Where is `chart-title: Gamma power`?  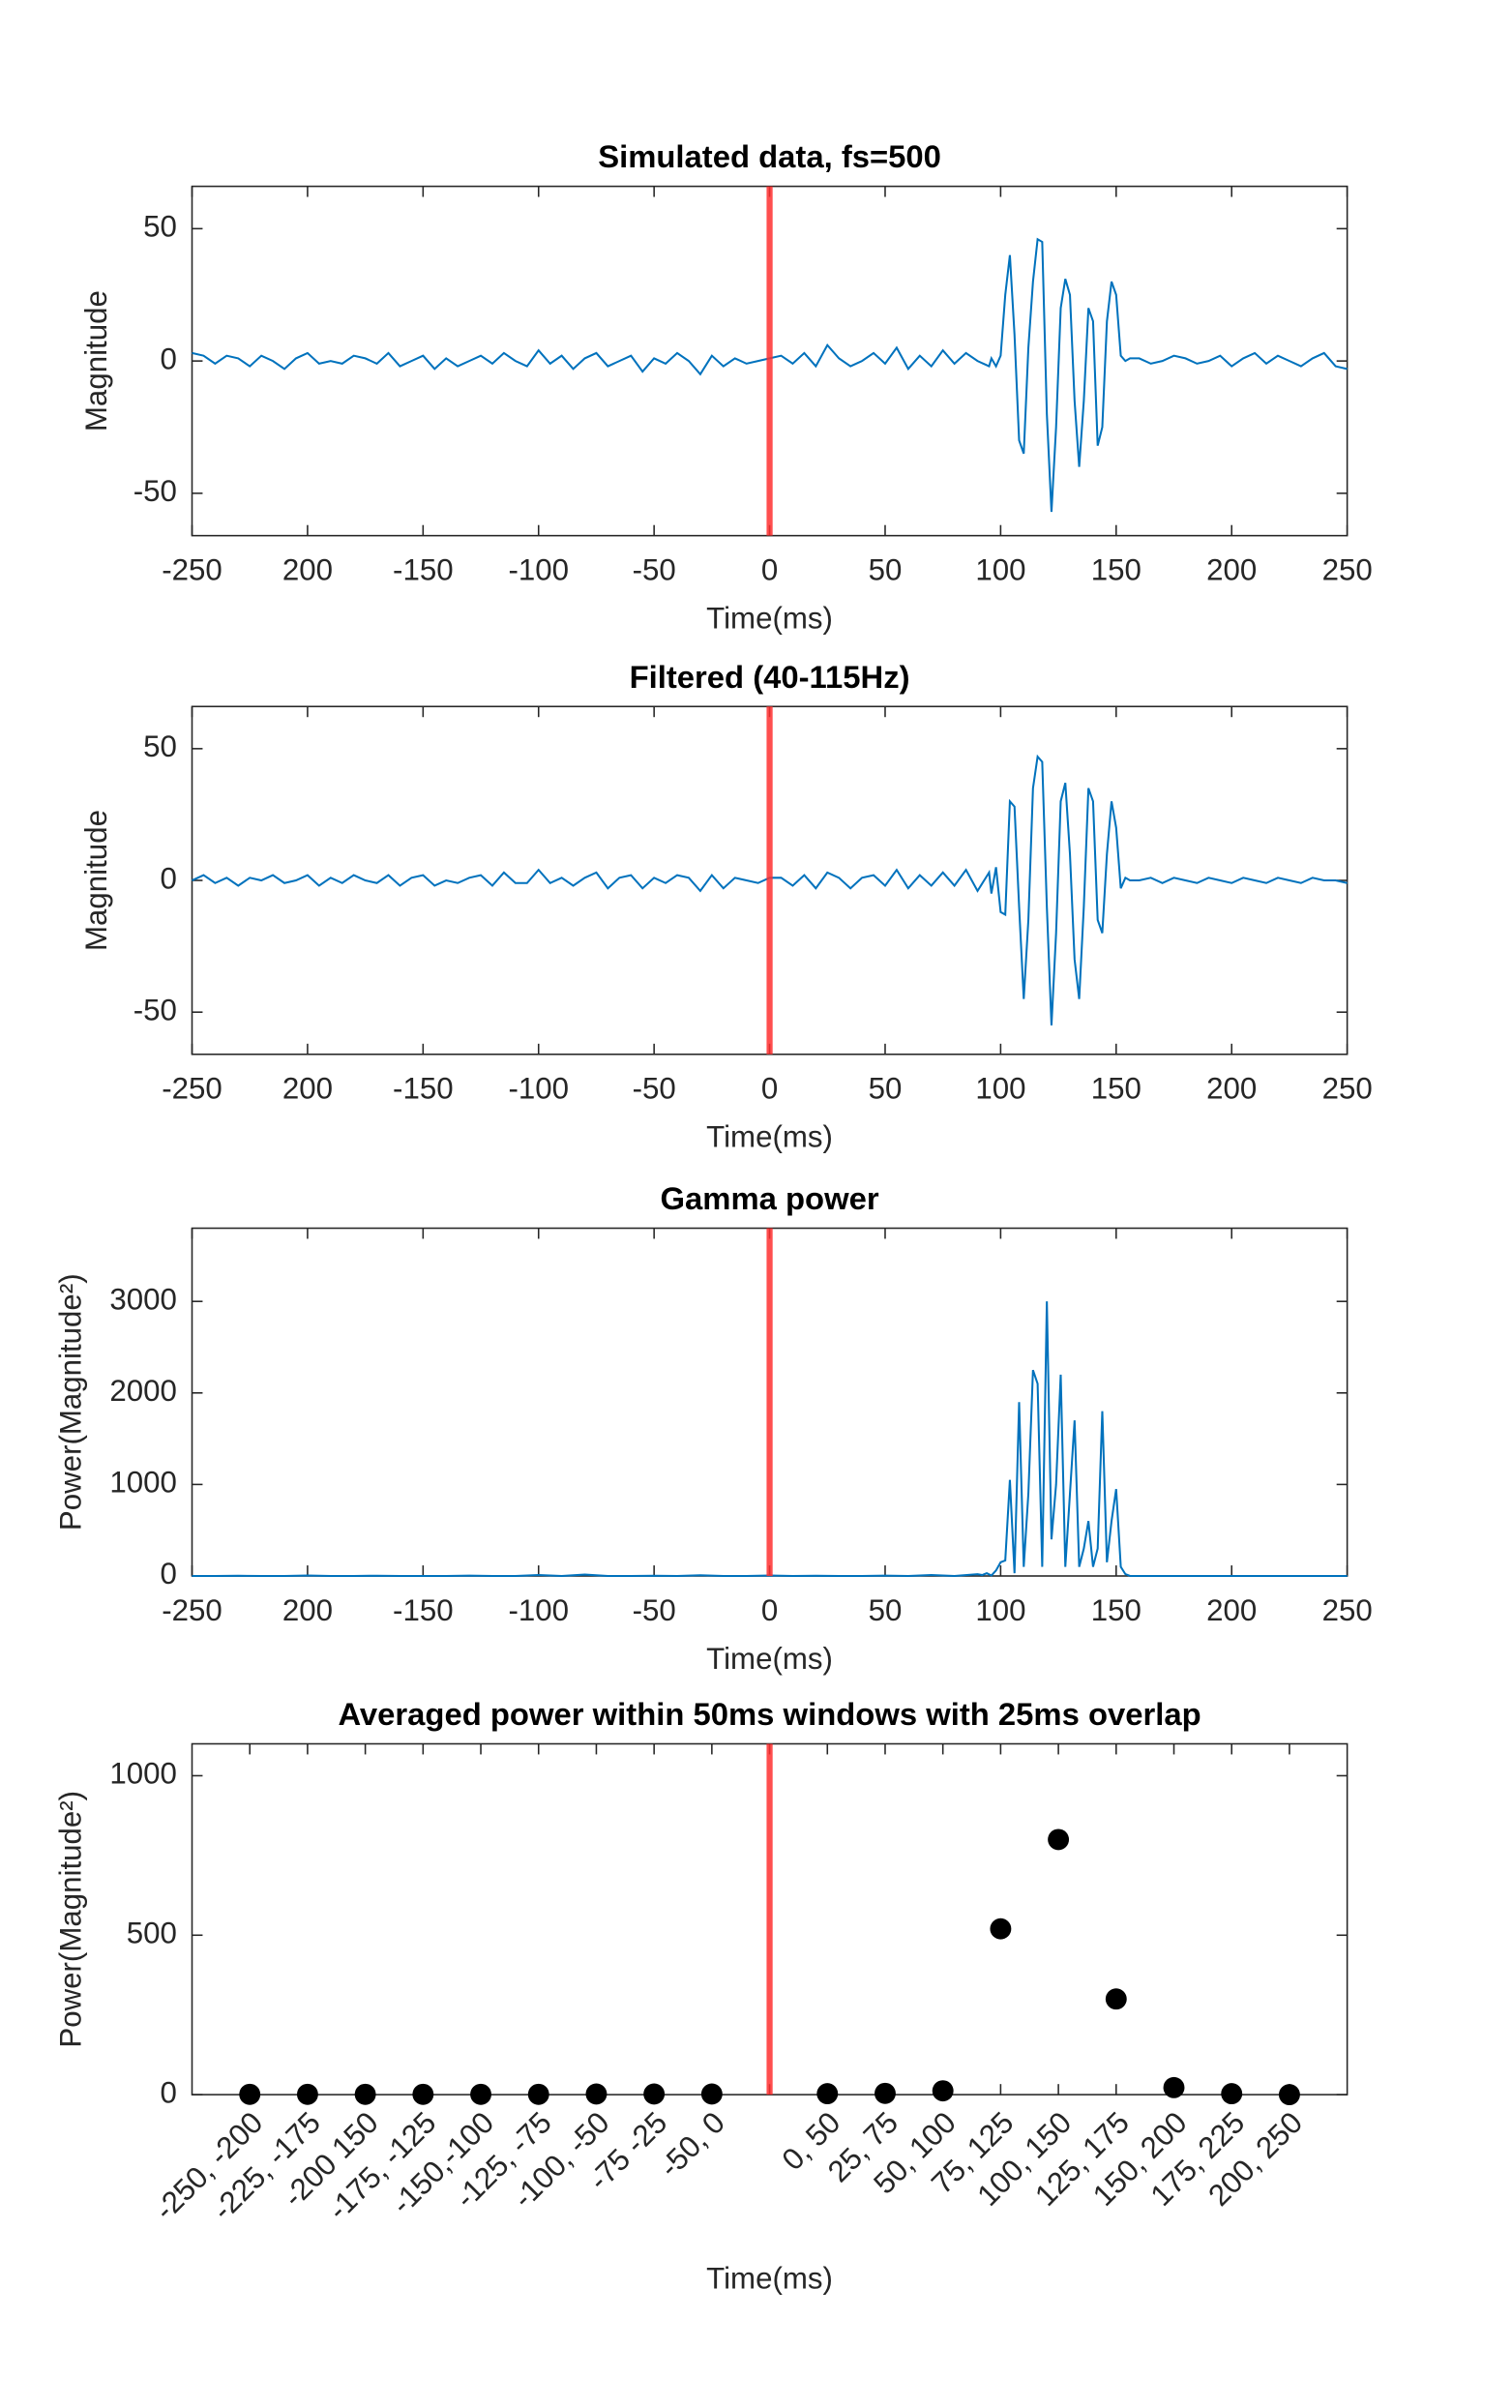
chart-title: Gamma power is located at coordinates (770, 1198).